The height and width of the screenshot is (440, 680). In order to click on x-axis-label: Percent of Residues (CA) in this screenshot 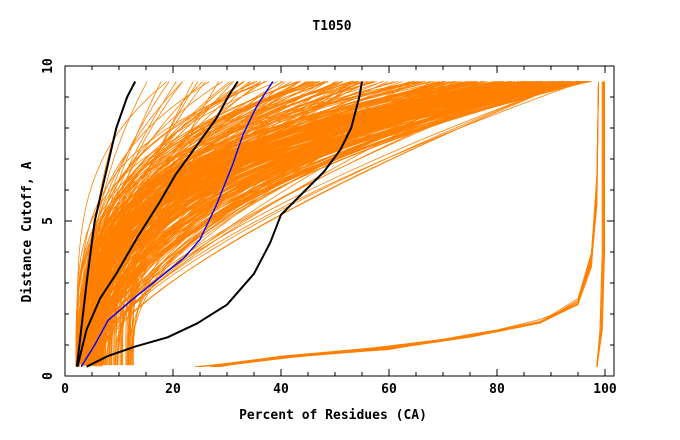, I will do `click(333, 415)`.